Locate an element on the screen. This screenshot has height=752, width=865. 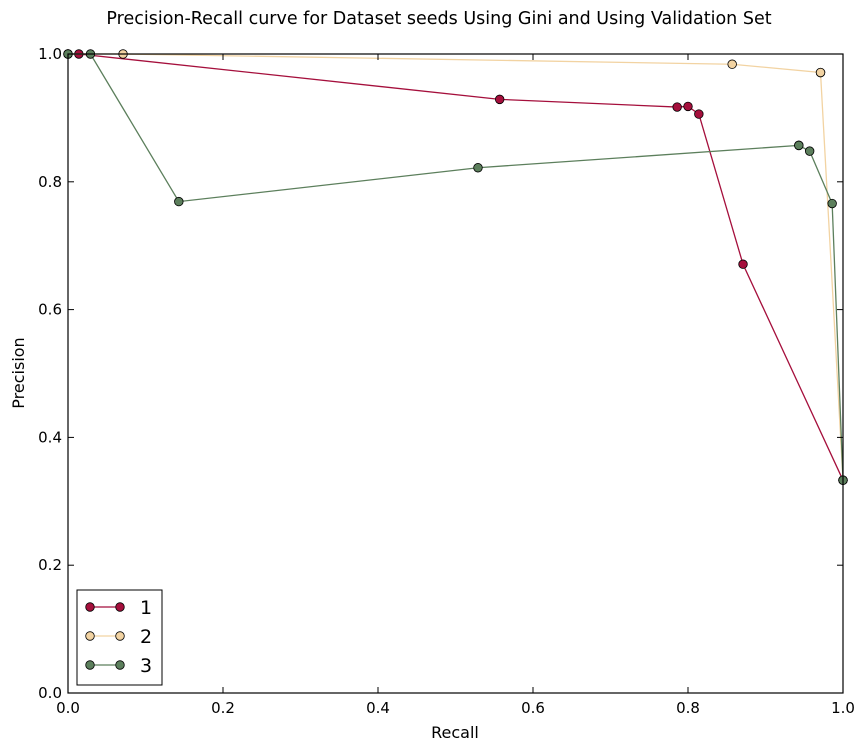
x-tick-label-0: 0.0 is located at coordinates (68, 708).